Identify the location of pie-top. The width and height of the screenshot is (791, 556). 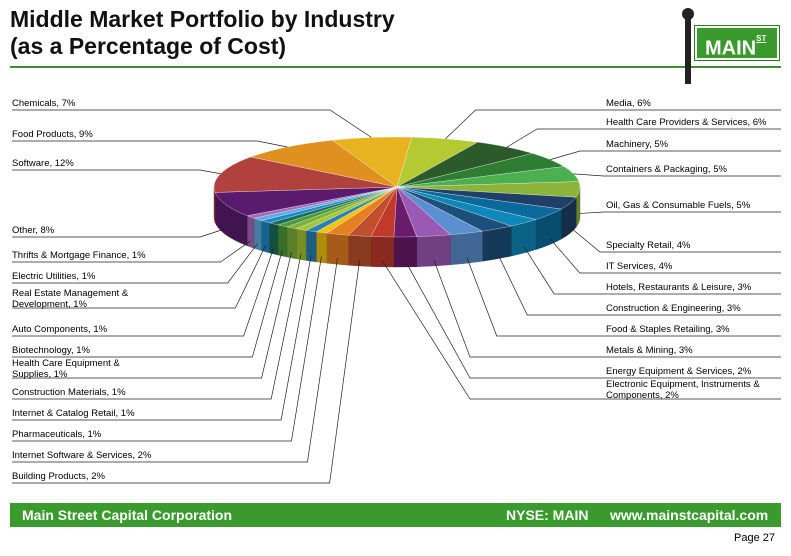
(397, 187).